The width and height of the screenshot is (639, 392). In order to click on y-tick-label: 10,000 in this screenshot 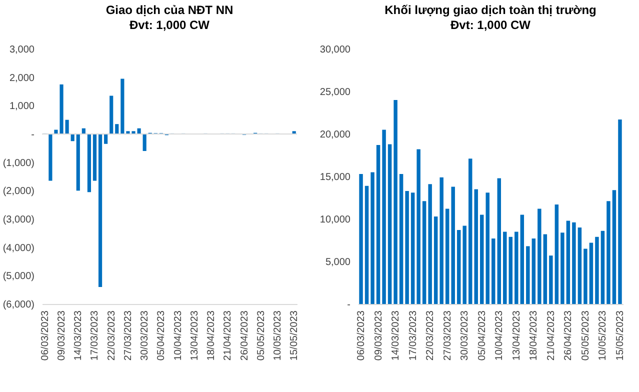, I will do `click(335, 220)`.